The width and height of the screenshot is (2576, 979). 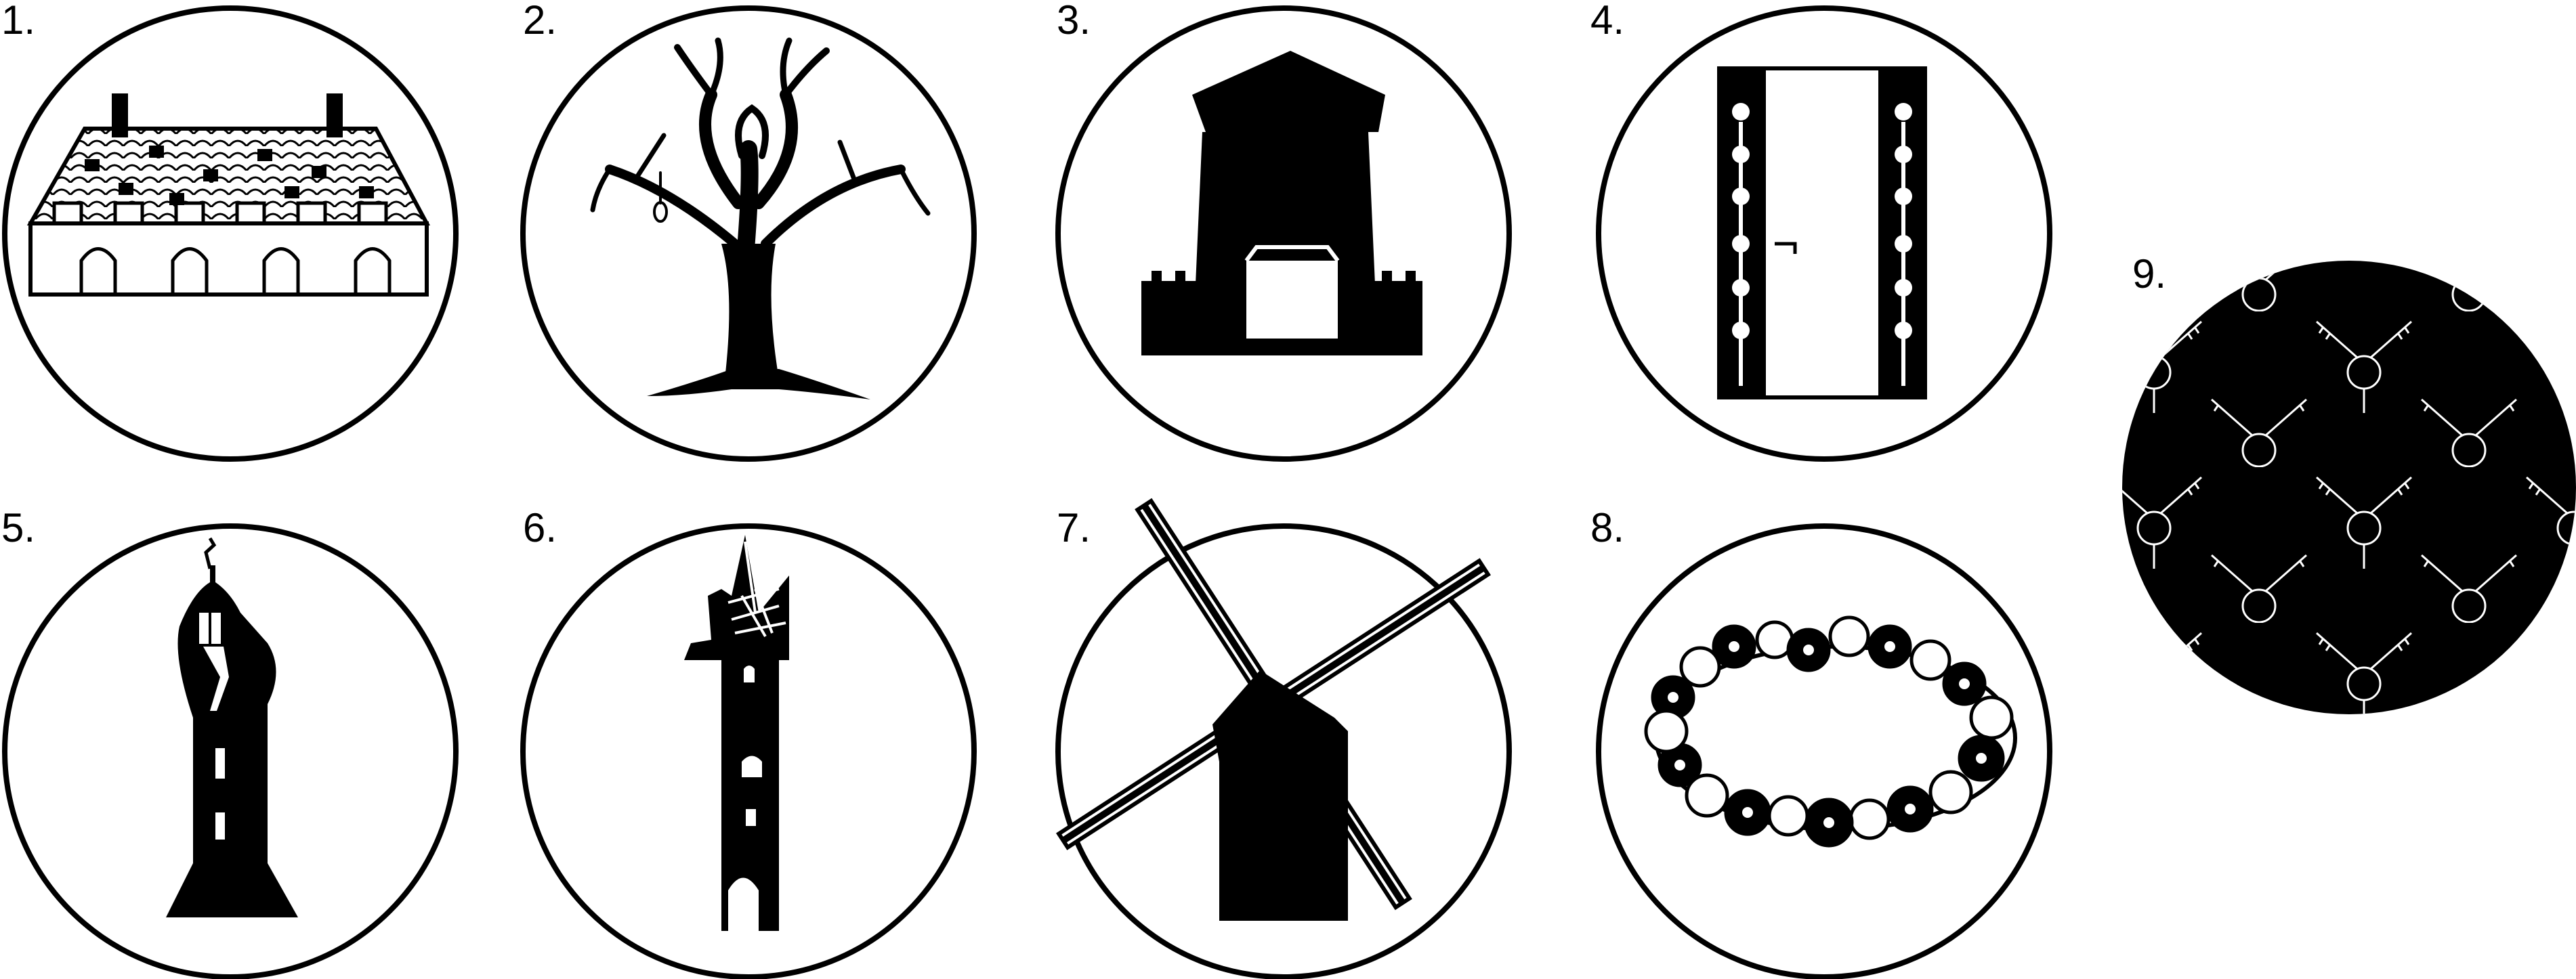 What do you see at coordinates (1607, 22) in the screenshot?
I see `emblem-number-4: 4.` at bounding box center [1607, 22].